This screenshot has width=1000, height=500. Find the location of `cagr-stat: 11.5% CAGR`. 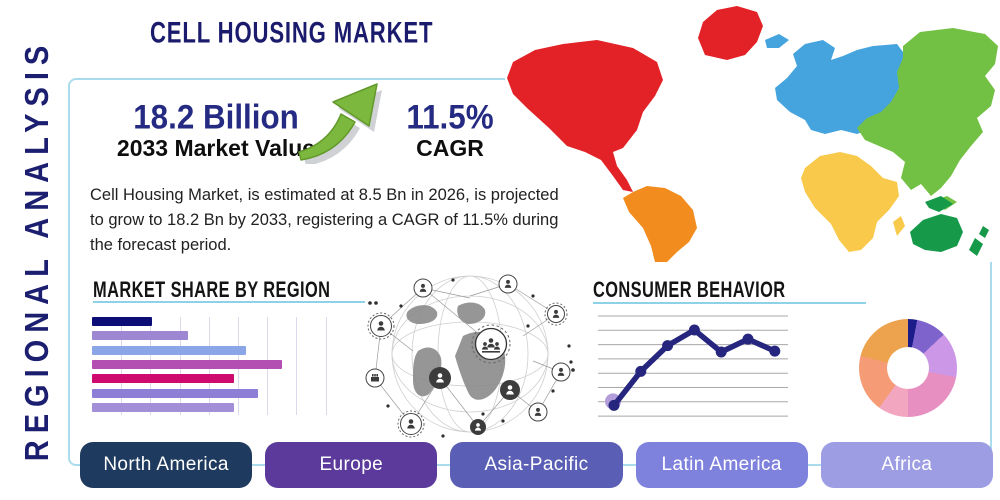

cagr-stat: 11.5% CAGR is located at coordinates (450, 129).